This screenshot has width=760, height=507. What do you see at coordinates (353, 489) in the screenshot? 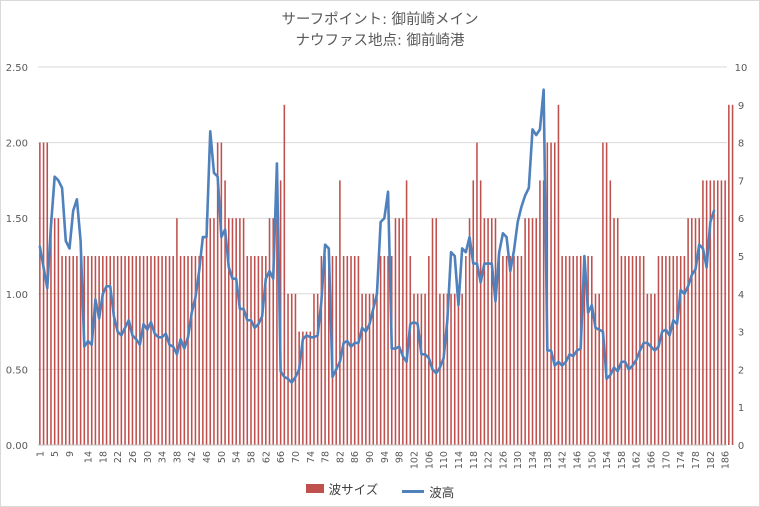
I see `legend-label-wave-size: 波サイズ` at bounding box center [353, 489].